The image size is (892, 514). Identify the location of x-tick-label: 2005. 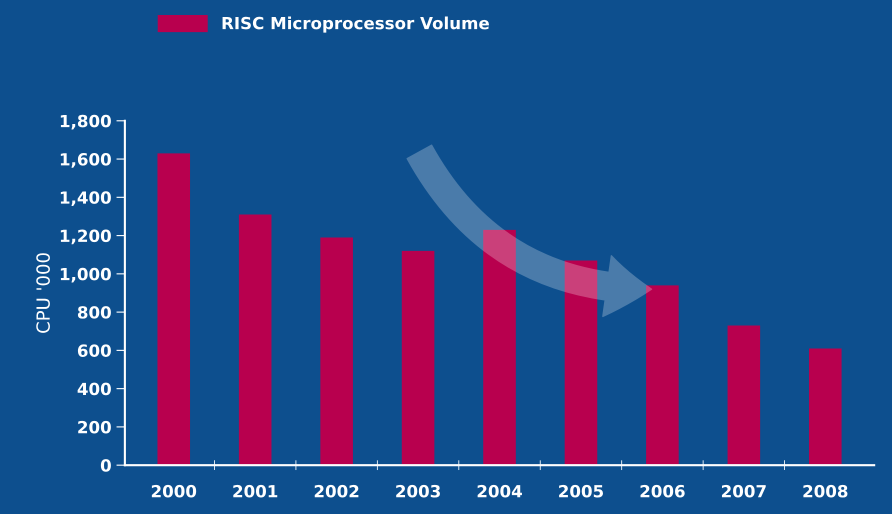
(581, 491).